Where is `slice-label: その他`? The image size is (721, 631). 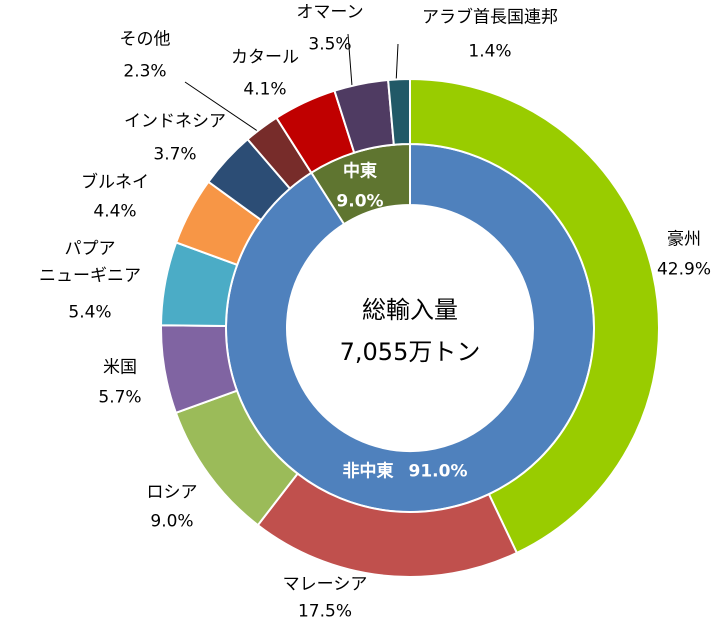 slice-label: その他 is located at coordinates (145, 39).